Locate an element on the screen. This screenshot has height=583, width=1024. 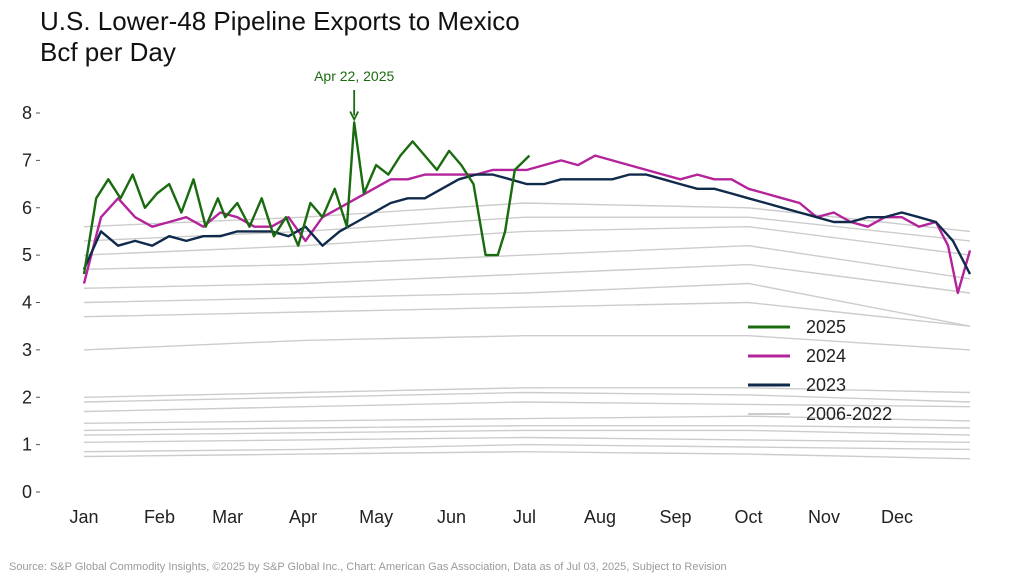
x-axis: Jan Feb Mar Apr May Jun Jul Aug Sep Oct Nov Dec is located at coordinates (491, 517).